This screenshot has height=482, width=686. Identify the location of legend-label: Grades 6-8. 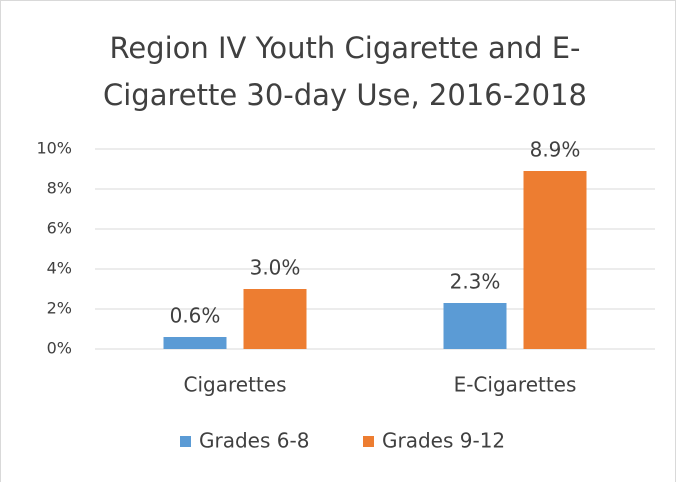
(254, 441).